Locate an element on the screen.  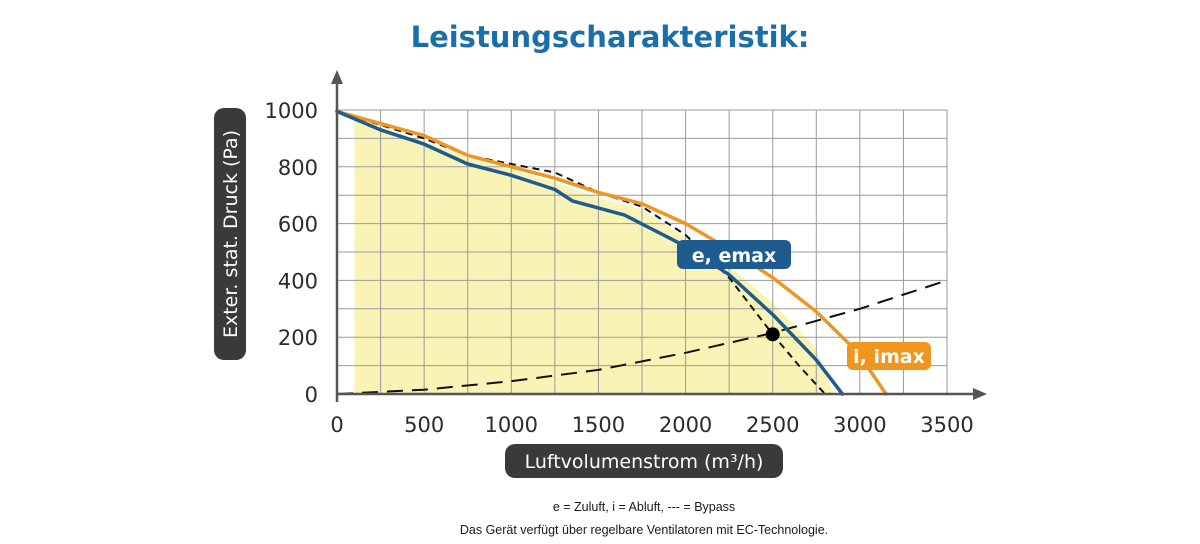
series-label-extract-text: i, imax is located at coordinates (889, 357).